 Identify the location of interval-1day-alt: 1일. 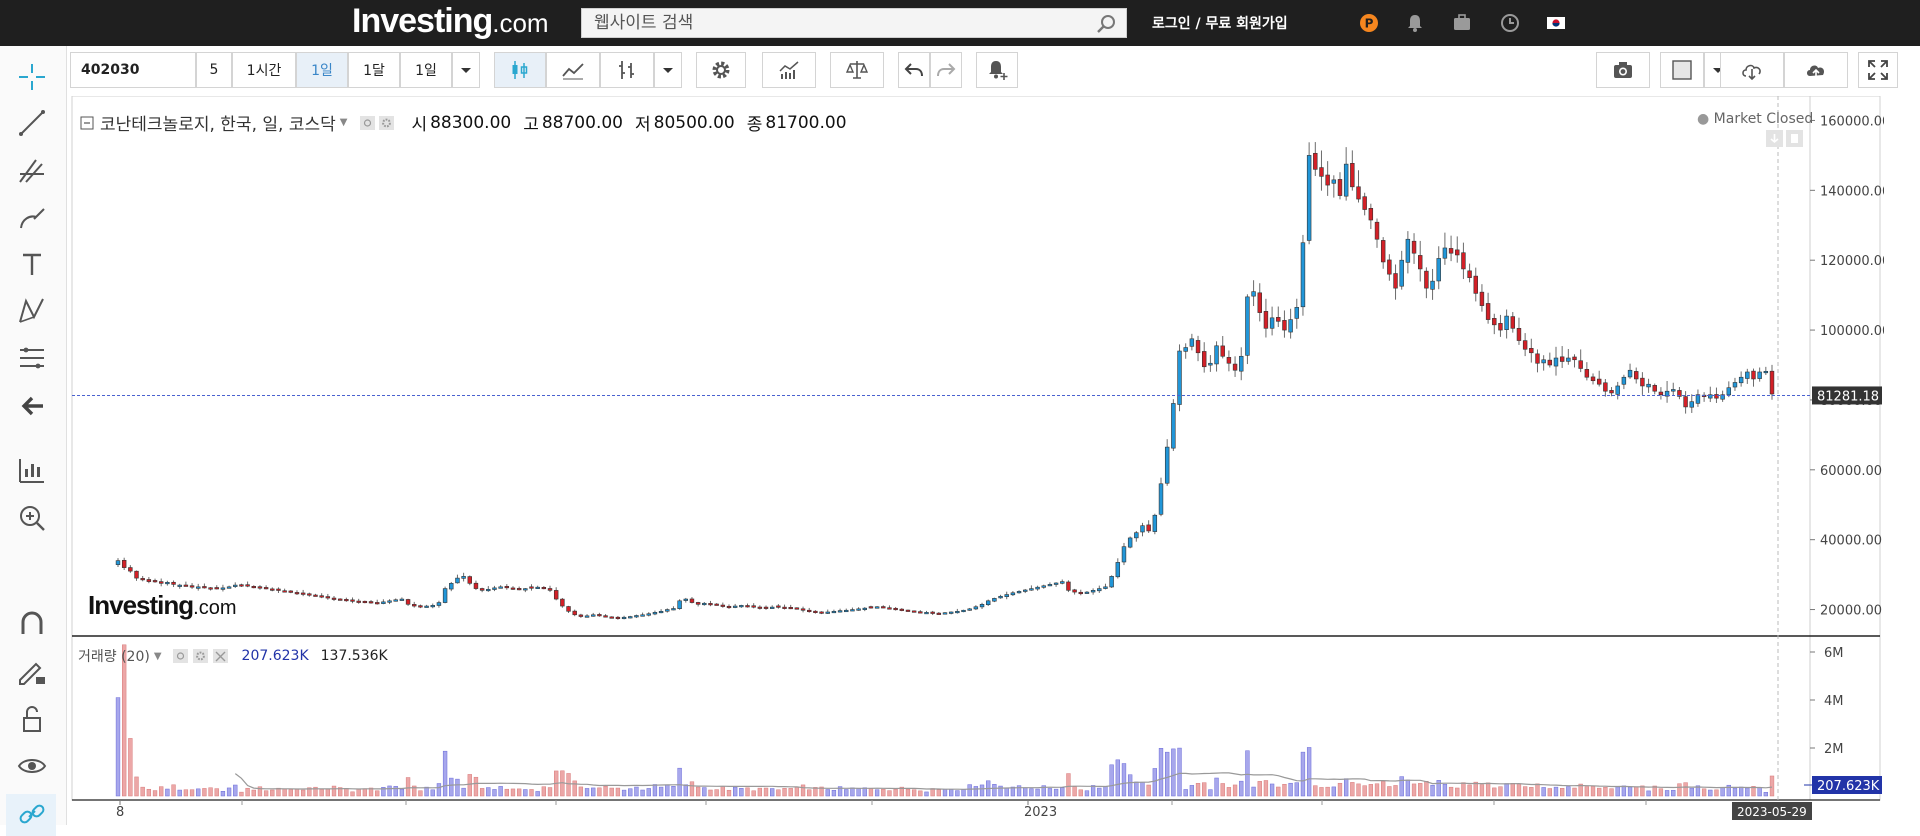
(426, 70).